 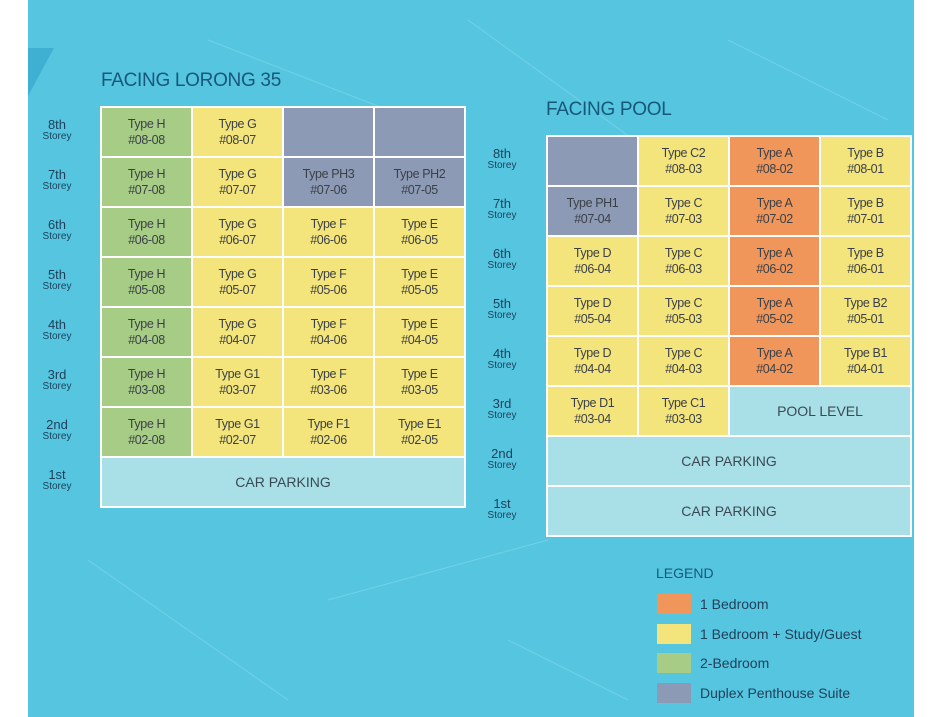 What do you see at coordinates (592, 261) in the screenshot?
I see `unit-cell: Type D #06-04` at bounding box center [592, 261].